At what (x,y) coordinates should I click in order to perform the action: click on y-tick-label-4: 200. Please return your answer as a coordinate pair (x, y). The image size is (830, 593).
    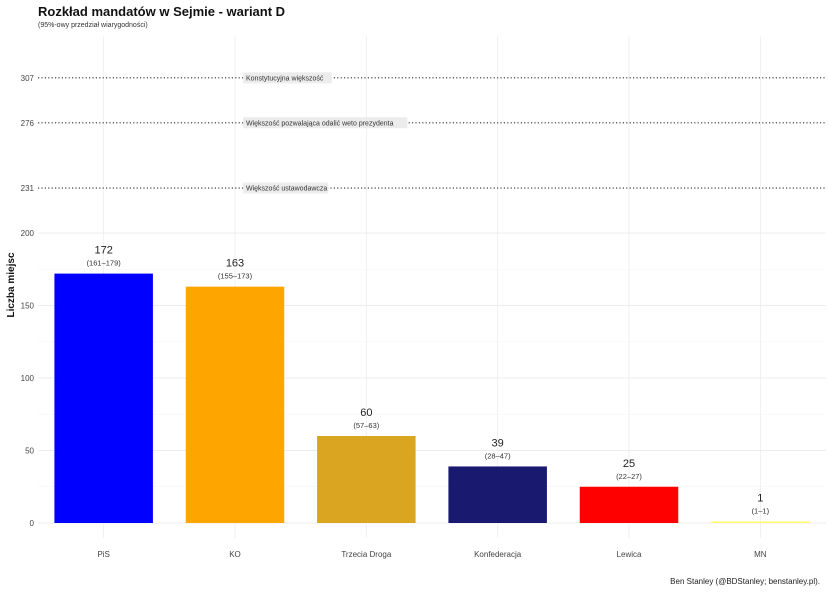
    Looking at the image, I should click on (28, 233).